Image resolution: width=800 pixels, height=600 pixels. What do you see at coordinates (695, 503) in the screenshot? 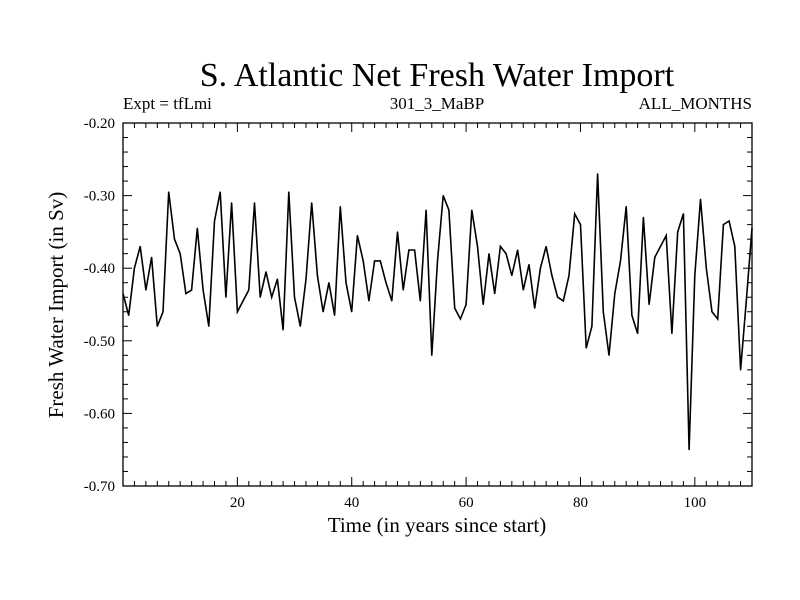
I see `x-tick-label: 100` at bounding box center [695, 503].